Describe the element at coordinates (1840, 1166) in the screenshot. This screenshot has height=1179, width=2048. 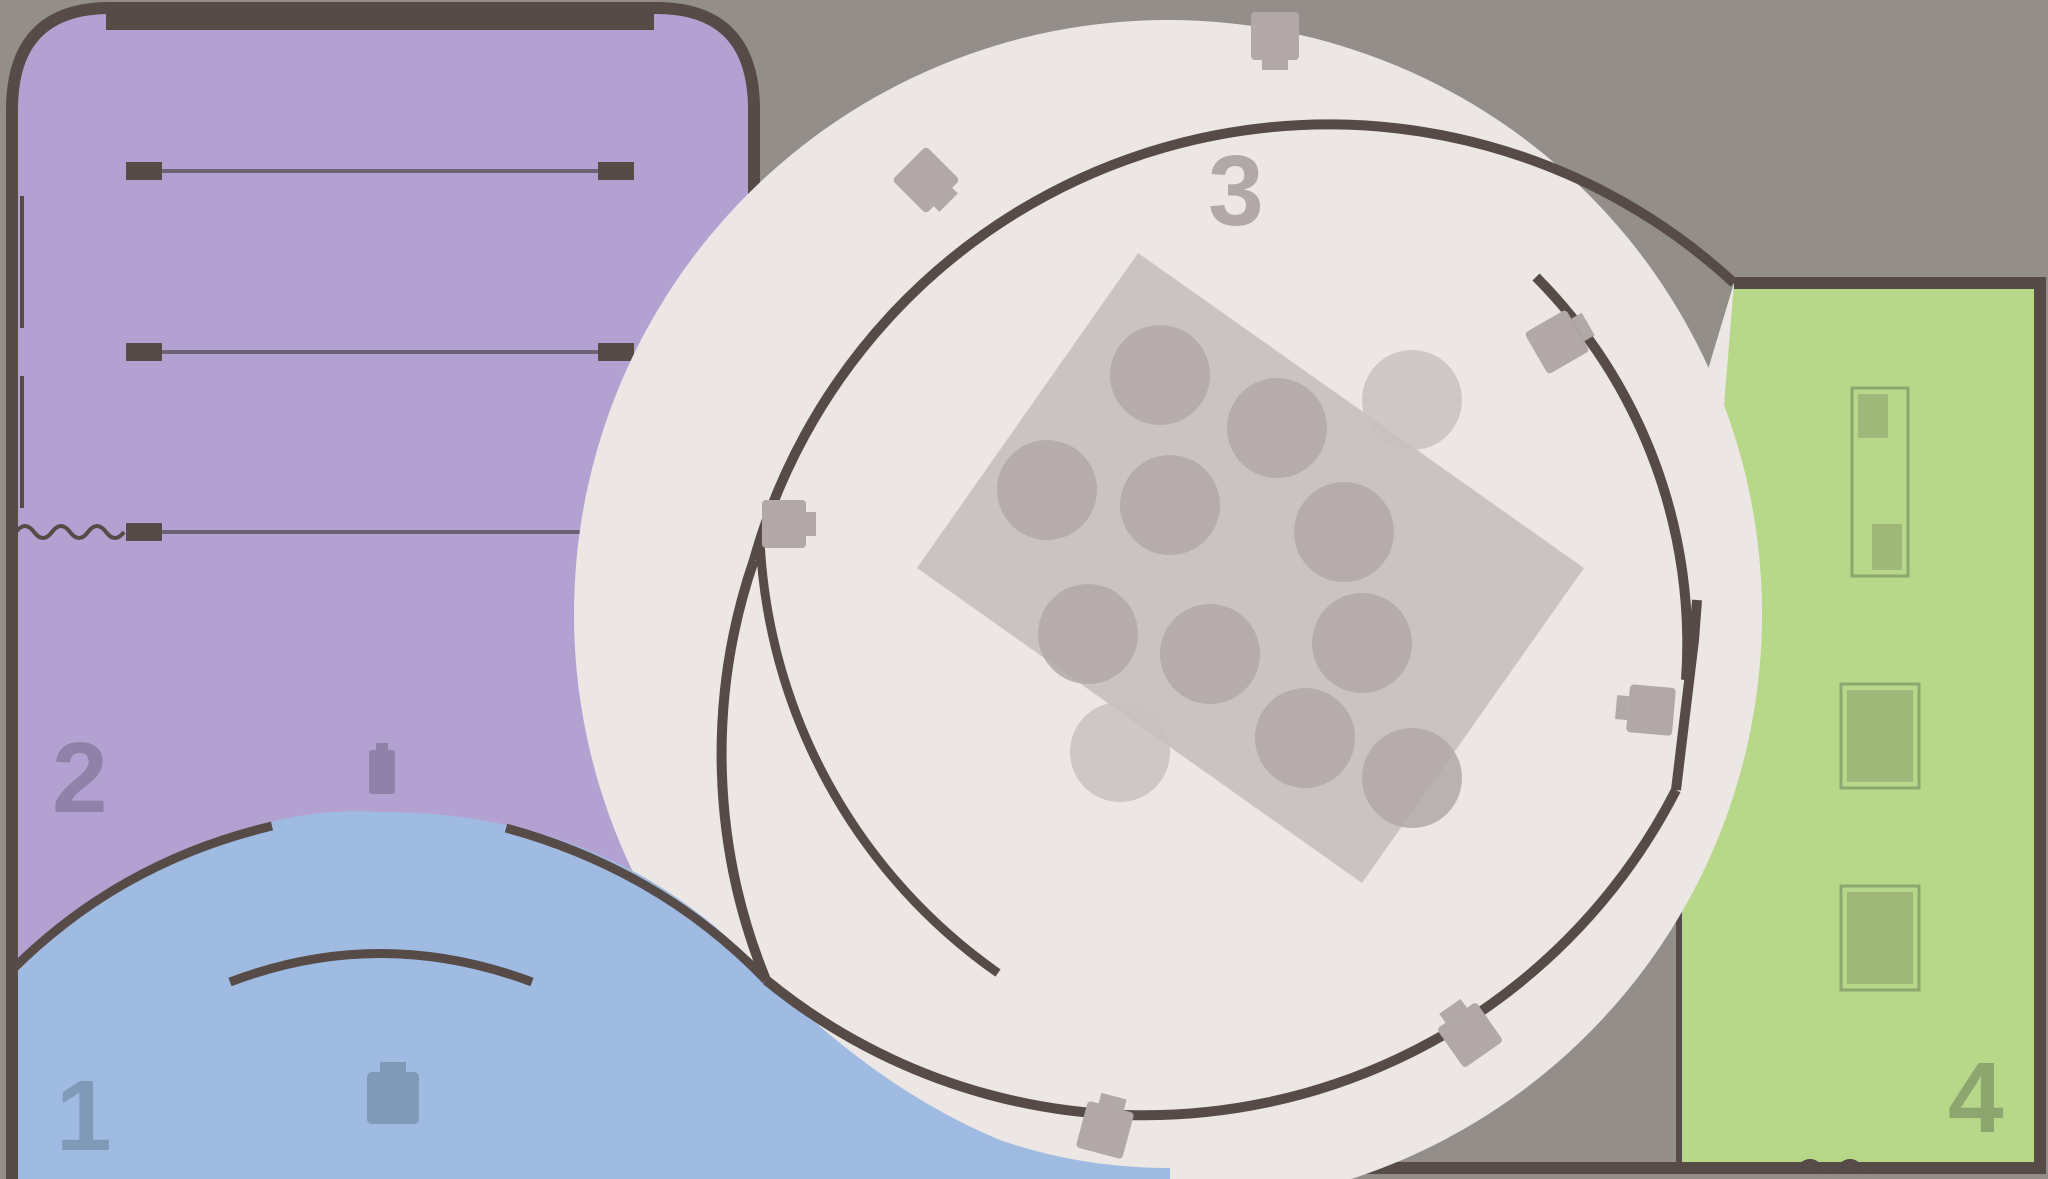
I see `zone-4-bottom-gap` at that location.